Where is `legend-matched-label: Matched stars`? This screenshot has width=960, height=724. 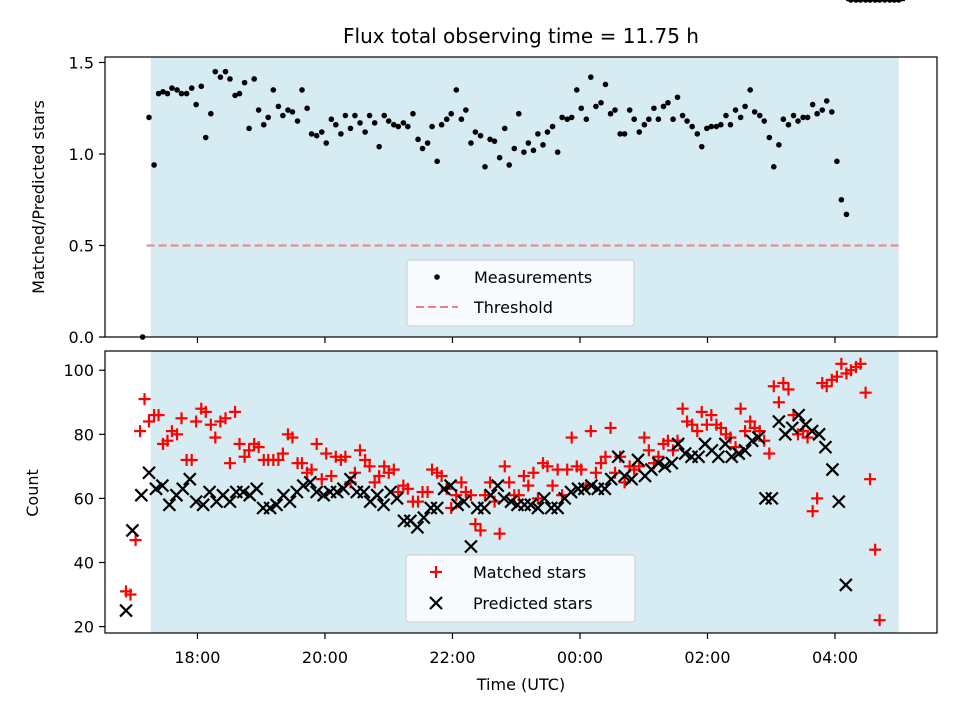
legend-matched-label: Matched stars is located at coordinates (529, 572).